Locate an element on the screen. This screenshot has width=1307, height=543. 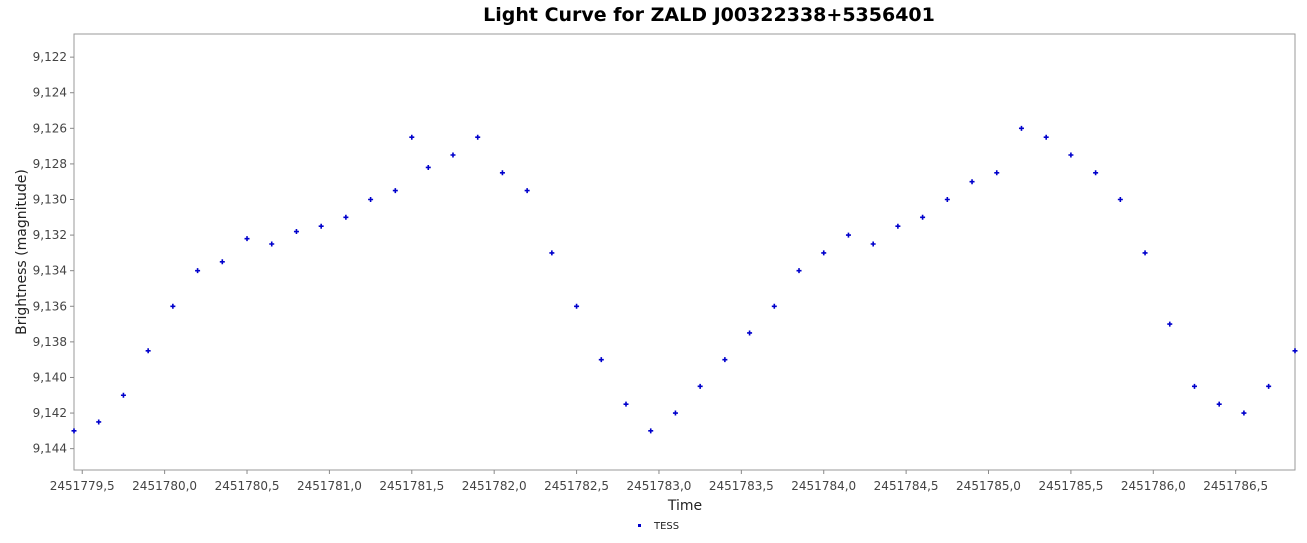
y-tick-label: 9,124 is located at coordinates (50, 93).